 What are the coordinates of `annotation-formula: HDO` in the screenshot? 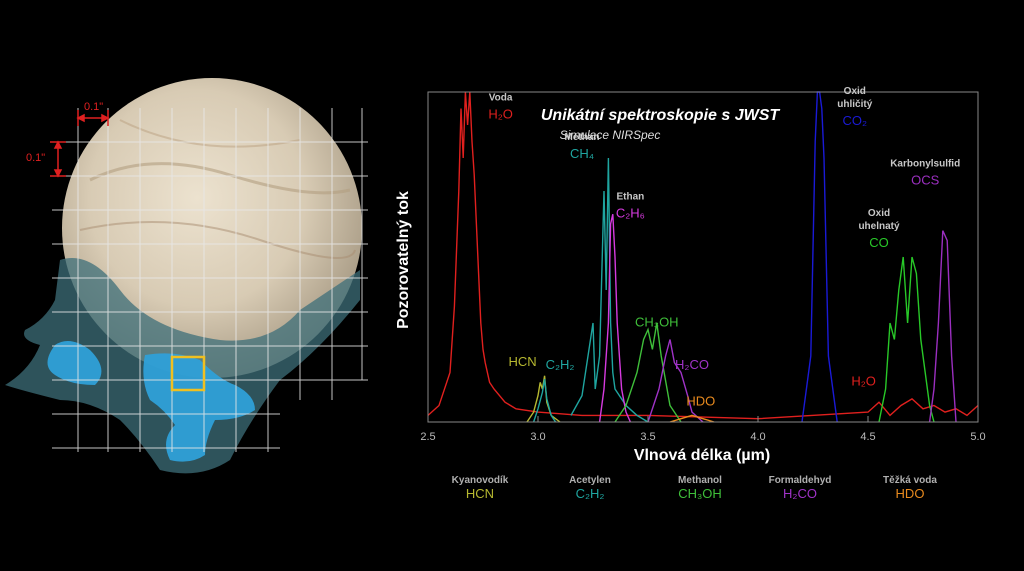 It's located at (700, 401).